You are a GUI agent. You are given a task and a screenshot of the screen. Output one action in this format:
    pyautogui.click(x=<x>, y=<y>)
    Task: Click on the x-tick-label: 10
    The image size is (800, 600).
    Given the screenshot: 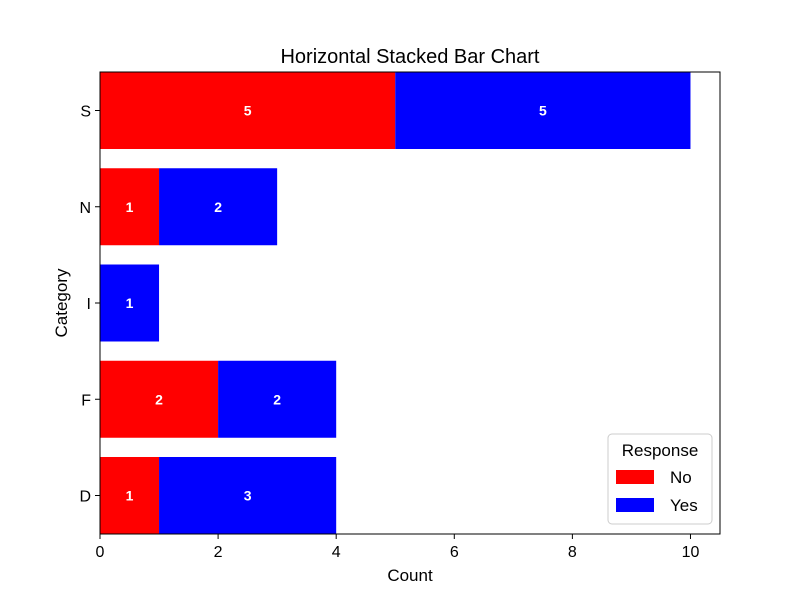 What is the action you would take?
    pyautogui.click(x=691, y=552)
    